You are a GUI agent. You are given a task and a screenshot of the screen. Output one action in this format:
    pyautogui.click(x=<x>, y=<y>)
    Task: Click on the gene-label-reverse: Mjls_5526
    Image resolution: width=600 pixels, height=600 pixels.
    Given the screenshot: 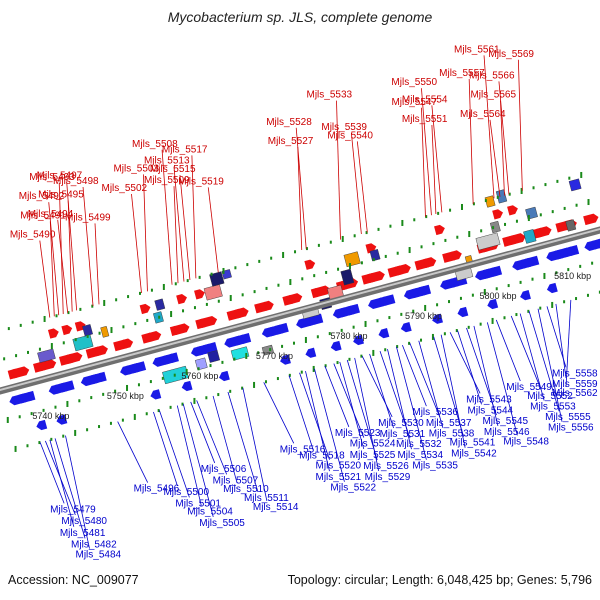 What is the action you would take?
    pyautogui.click(x=386, y=466)
    